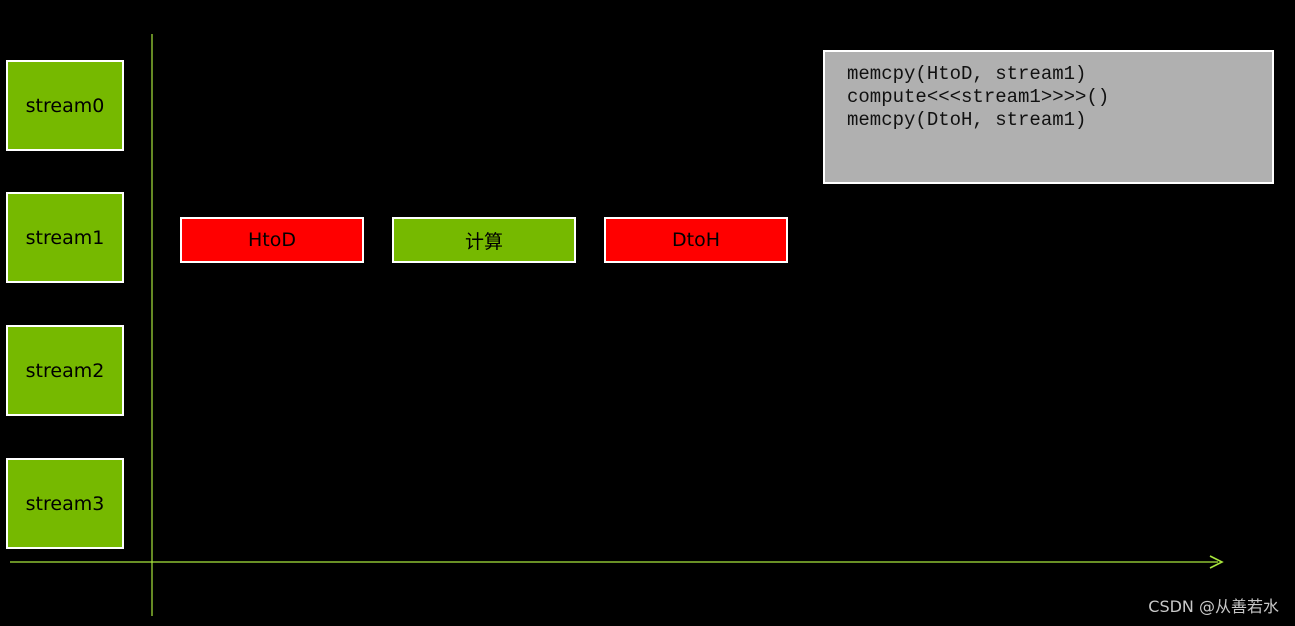 Image resolution: width=1295 pixels, height=626 pixels. Describe the element at coordinates (484, 240) in the screenshot. I see `op-compute-block: 计算` at that location.